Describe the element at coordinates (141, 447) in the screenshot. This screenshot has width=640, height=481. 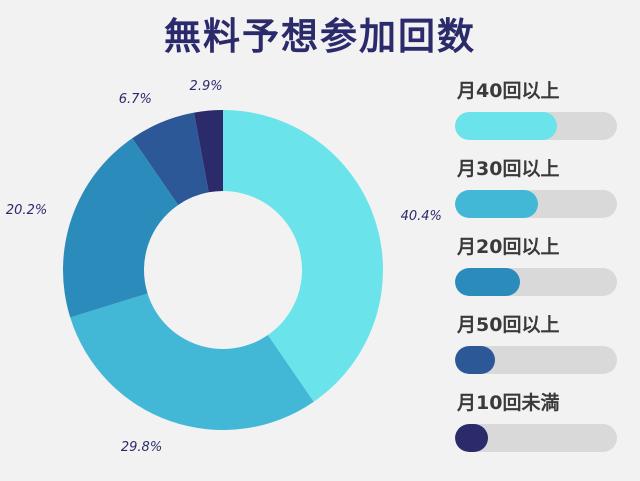
I see `slice-value-label-1: 29.8%` at that location.